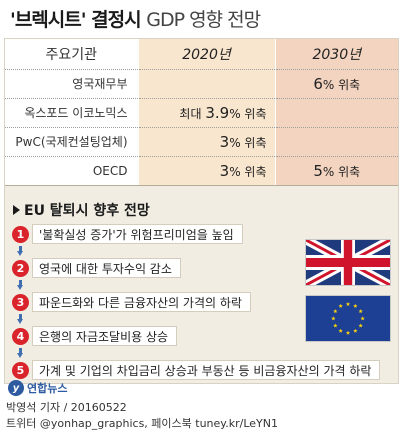 This screenshot has width=403, height=434. I want to click on logo-mark-icon: y, so click(16, 388).